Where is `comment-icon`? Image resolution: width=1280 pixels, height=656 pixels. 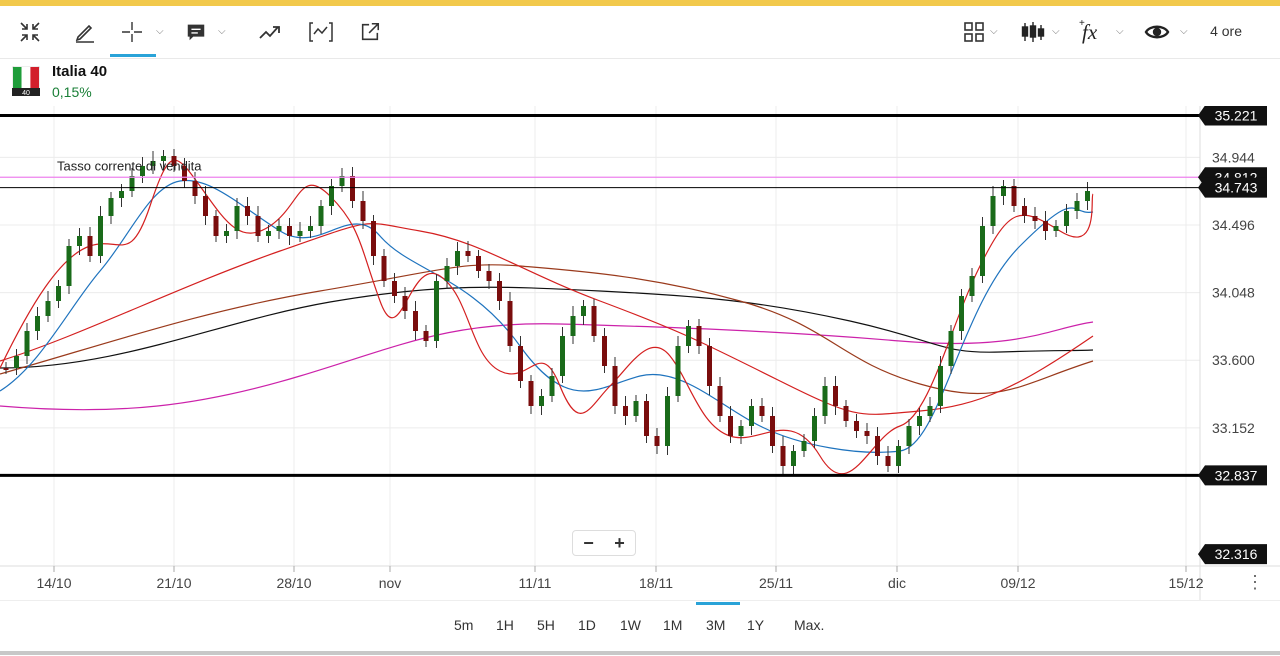
comment-icon is located at coordinates (196, 32).